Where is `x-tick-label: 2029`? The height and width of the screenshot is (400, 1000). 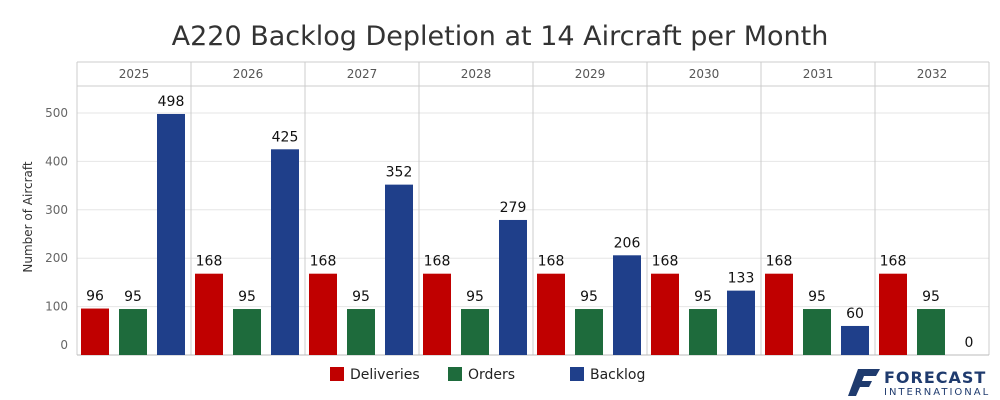
x-tick-label: 2029 is located at coordinates (590, 74).